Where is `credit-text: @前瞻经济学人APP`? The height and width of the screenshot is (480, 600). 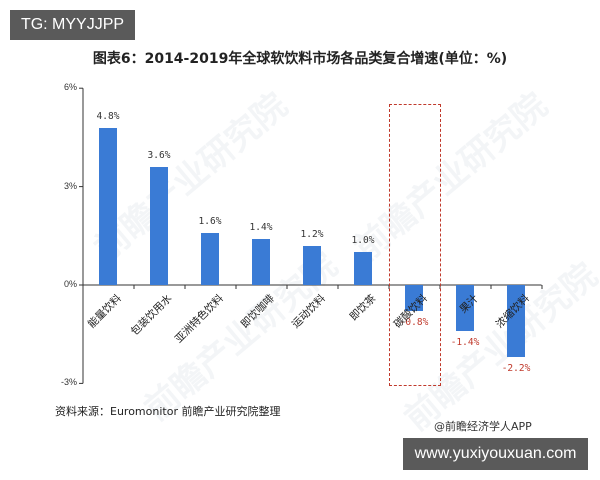
credit-text: @前瞻经济学人APP is located at coordinates (483, 426).